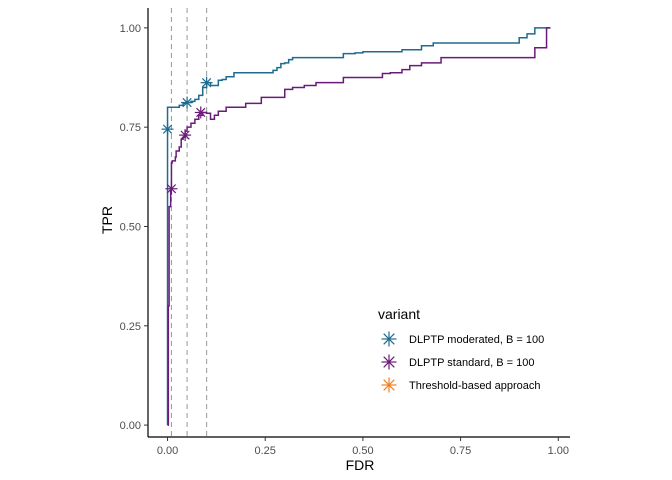 The image size is (672, 480). I want to click on legend-title: variant, so click(399, 314).